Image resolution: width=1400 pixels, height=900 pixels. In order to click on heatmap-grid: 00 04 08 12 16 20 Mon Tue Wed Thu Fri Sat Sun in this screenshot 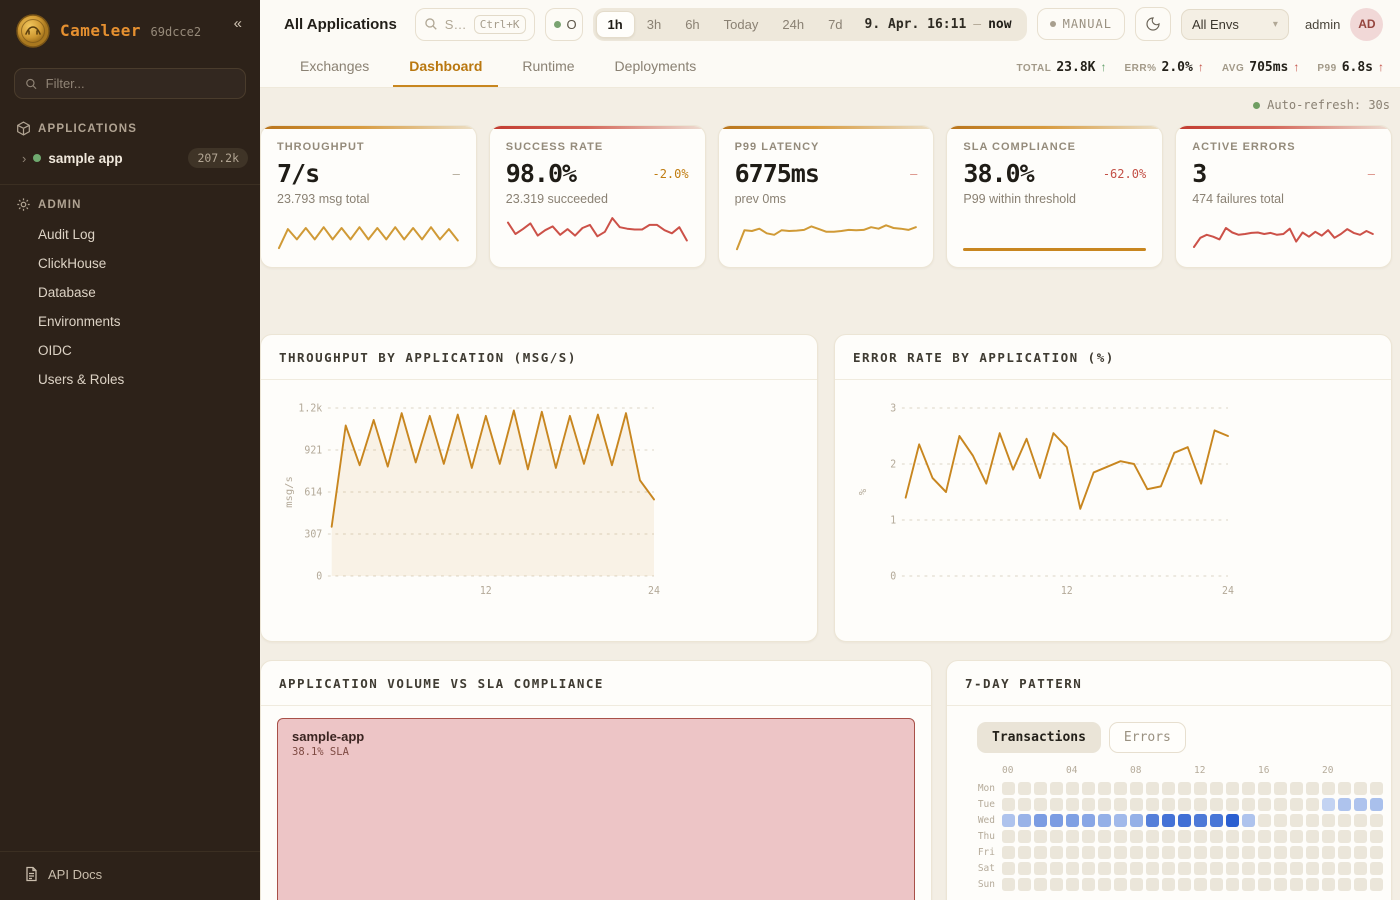, I will do `click(1176, 828)`.